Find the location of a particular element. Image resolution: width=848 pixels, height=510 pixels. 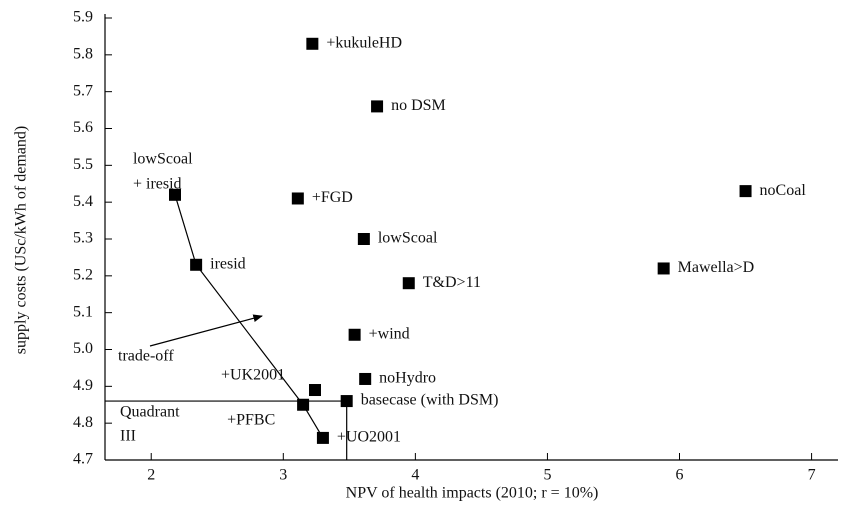

y-tick-label: 5.0 is located at coordinates (83, 348).